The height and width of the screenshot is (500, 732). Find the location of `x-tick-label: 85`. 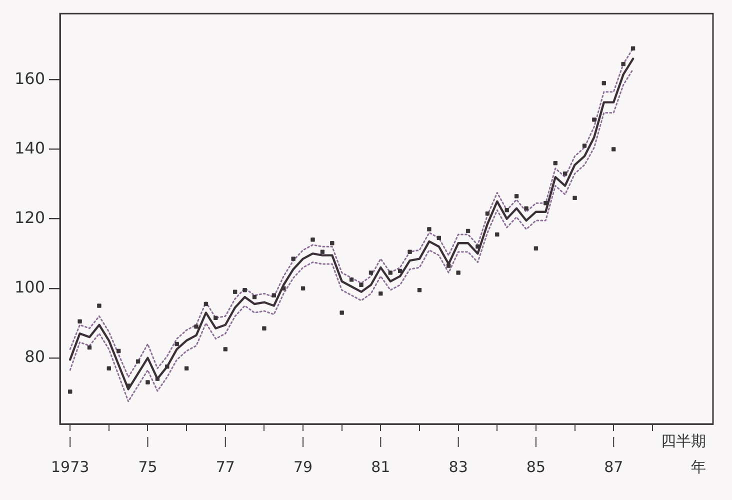

x-tick-label: 85 is located at coordinates (536, 467).